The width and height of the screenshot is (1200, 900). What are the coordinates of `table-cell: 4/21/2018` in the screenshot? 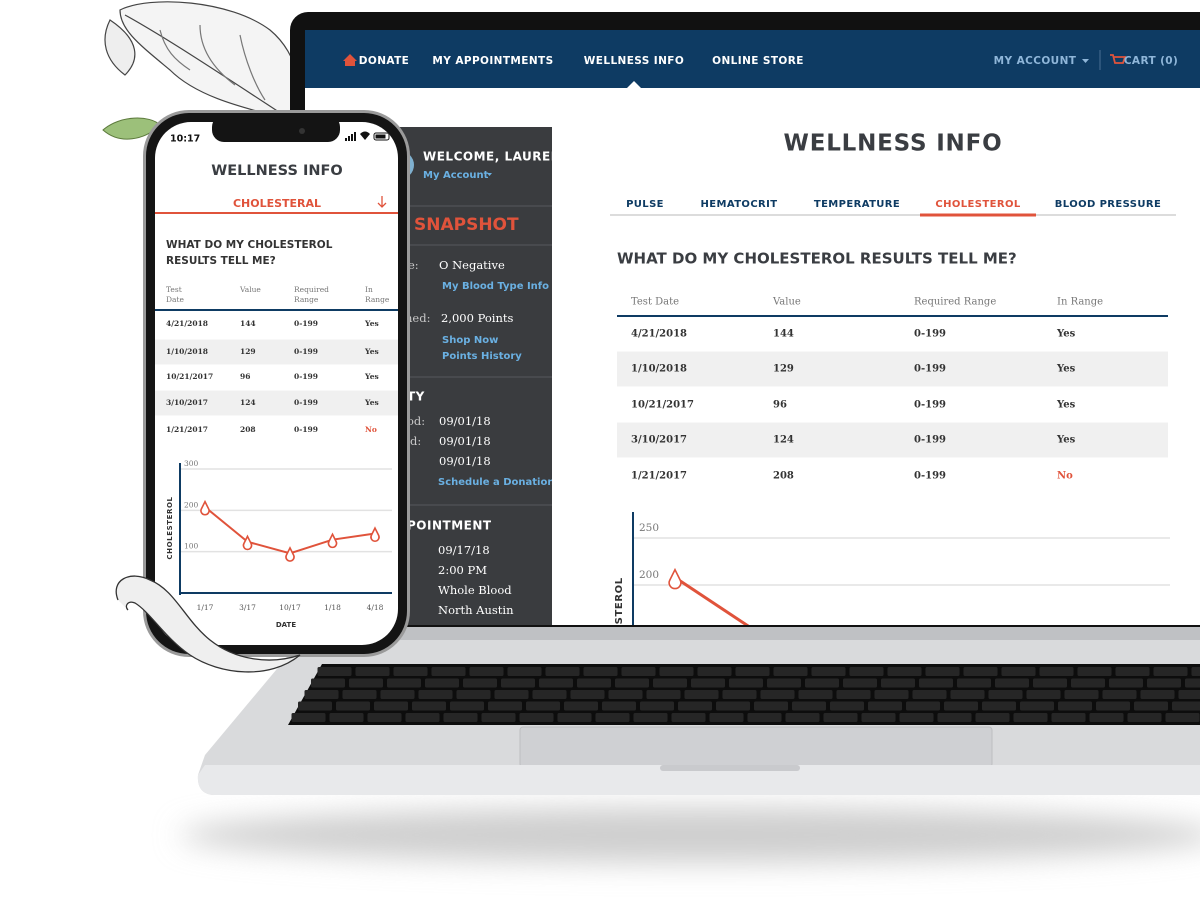 It's located at (659, 334).